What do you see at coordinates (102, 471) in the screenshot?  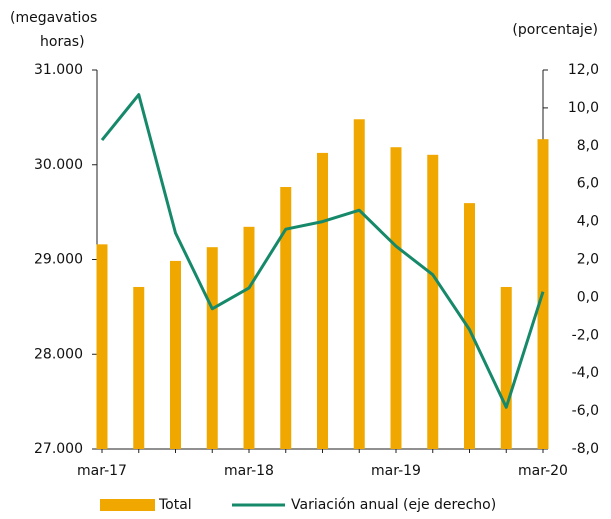 I see `x-tick-label: mar-17` at bounding box center [102, 471].